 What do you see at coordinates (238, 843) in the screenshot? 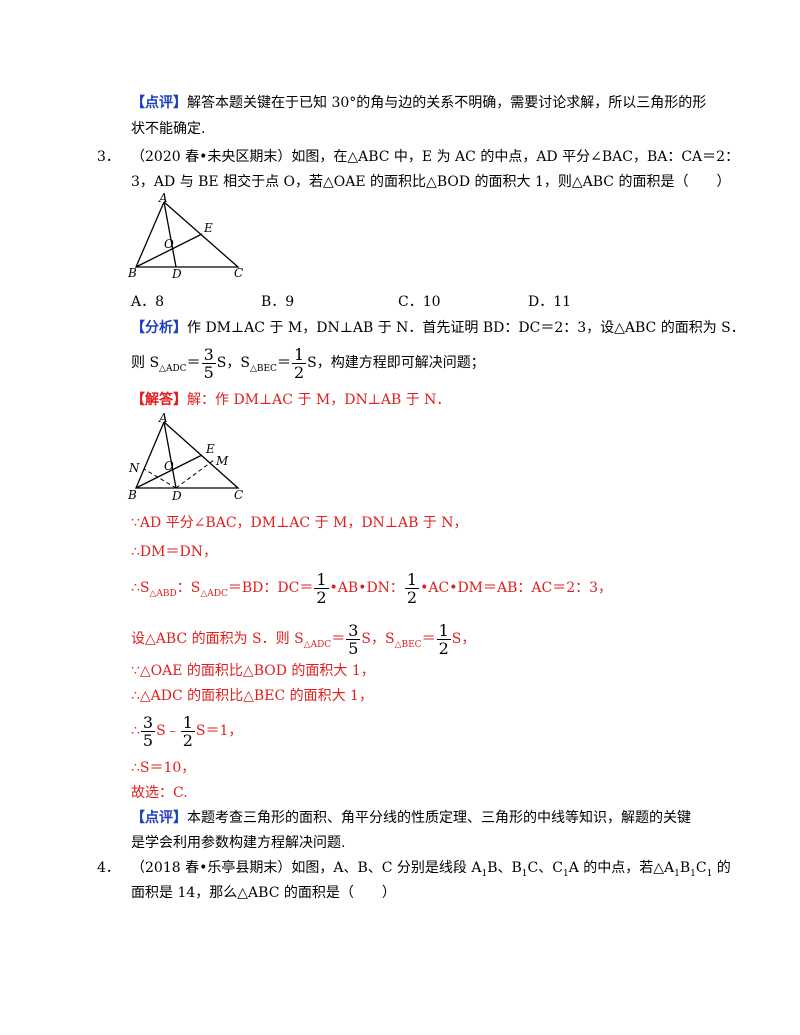
I see `review-line2: 是学会利用参数构建方程解决问题.` at bounding box center [238, 843].